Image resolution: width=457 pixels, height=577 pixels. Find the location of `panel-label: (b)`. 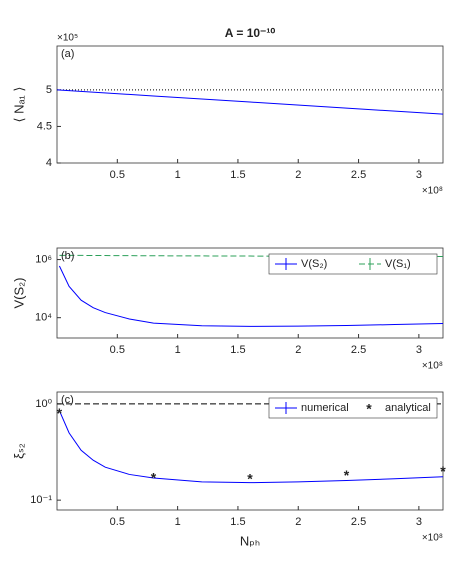

panel-label: (b) is located at coordinates (67, 256).